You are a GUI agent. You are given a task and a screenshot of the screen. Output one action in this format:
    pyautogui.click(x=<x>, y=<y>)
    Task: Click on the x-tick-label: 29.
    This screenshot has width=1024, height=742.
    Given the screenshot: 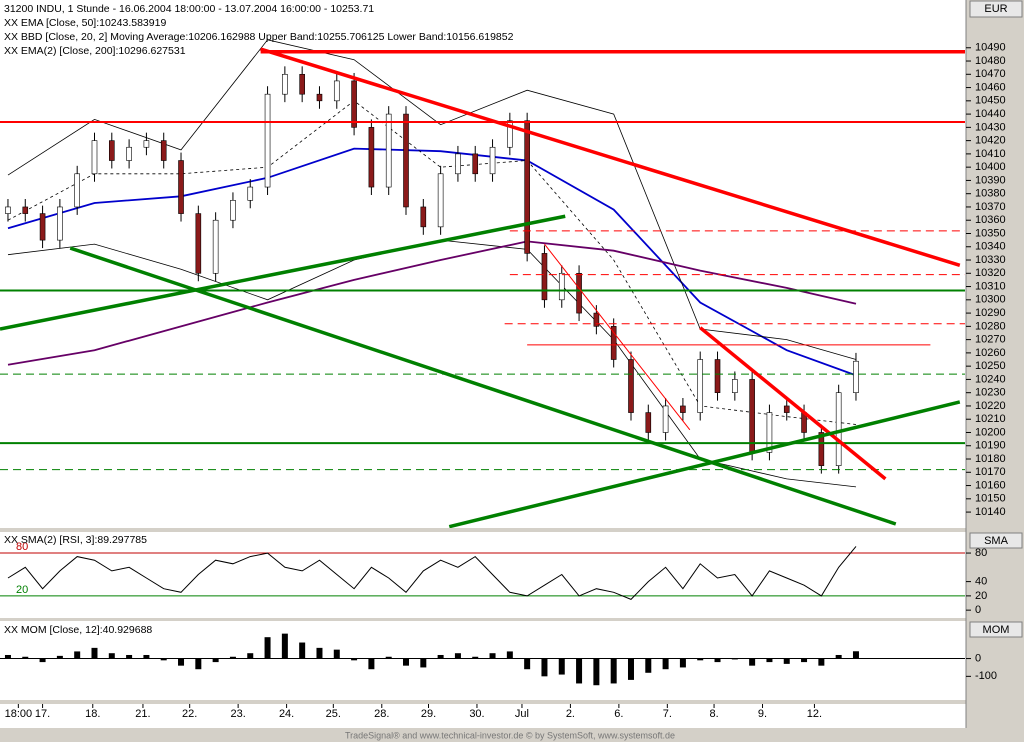 What is the action you would take?
    pyautogui.click(x=428, y=714)
    